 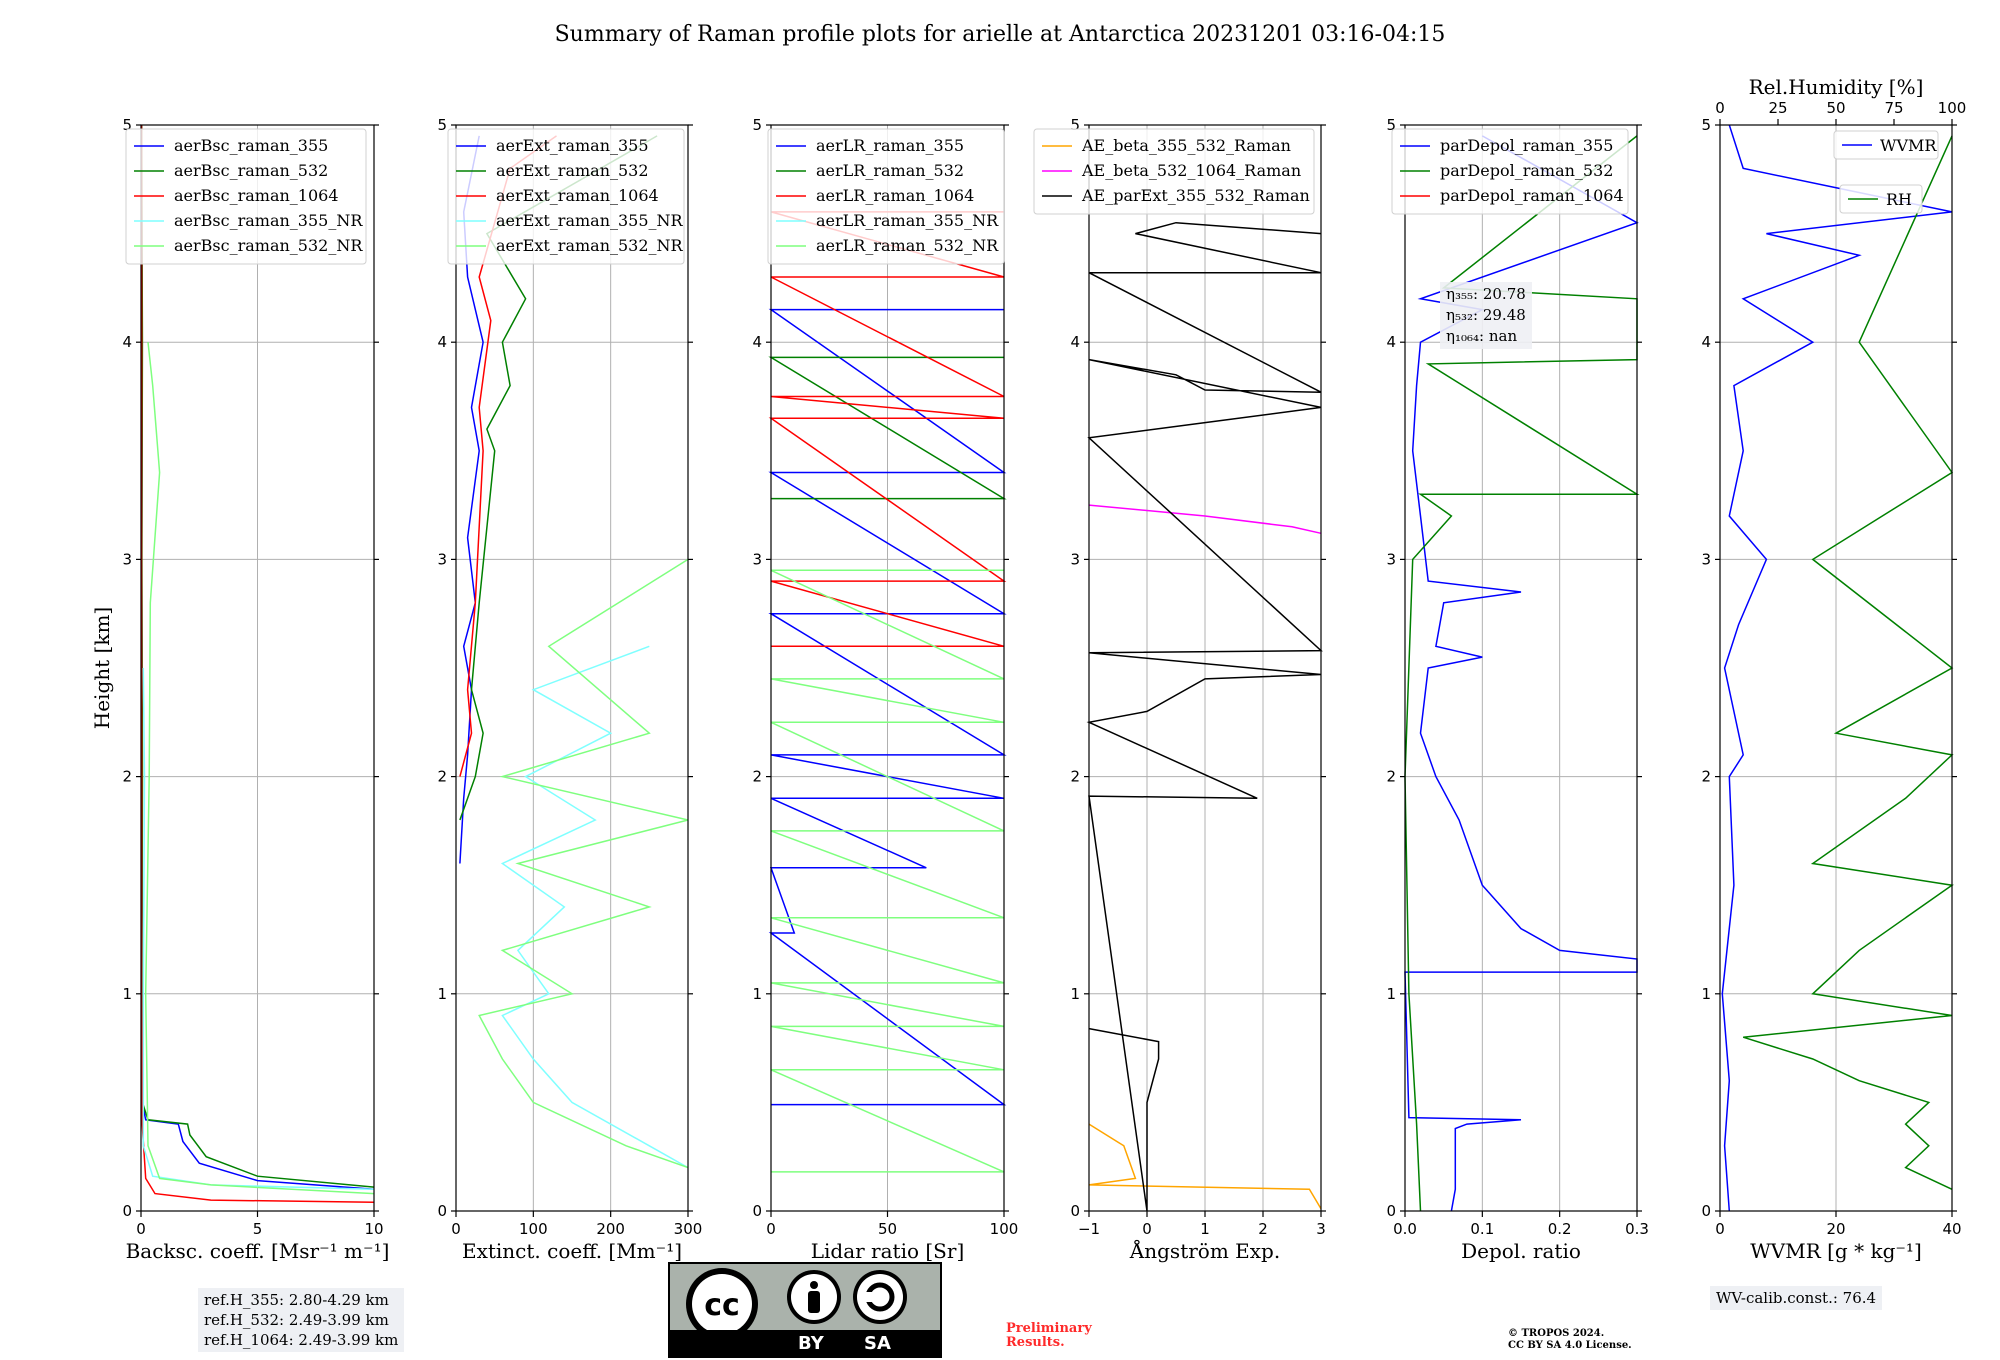 I want to click on series-line-ae-beta-355-532-raman, so click(x=1205, y=1166).